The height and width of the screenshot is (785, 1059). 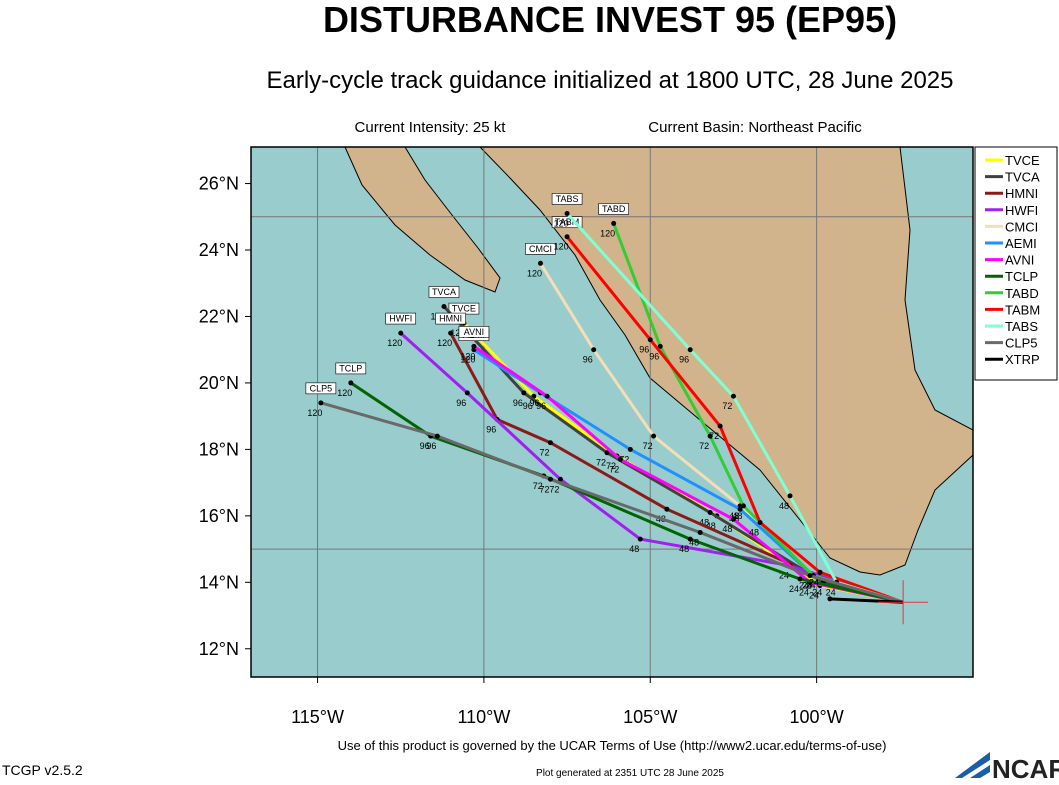 What do you see at coordinates (972, 765) in the screenshot?
I see `logo-mark` at bounding box center [972, 765].